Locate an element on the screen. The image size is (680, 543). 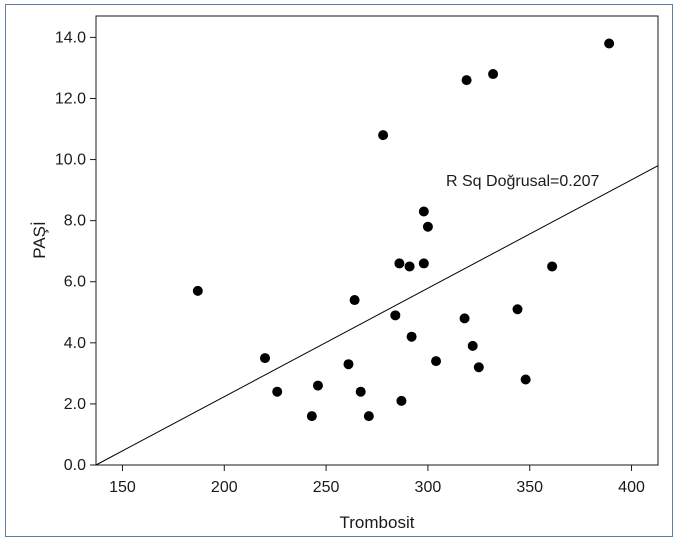
fit-annotation: R Sq Doğrusal=0.207 is located at coordinates (523, 181).